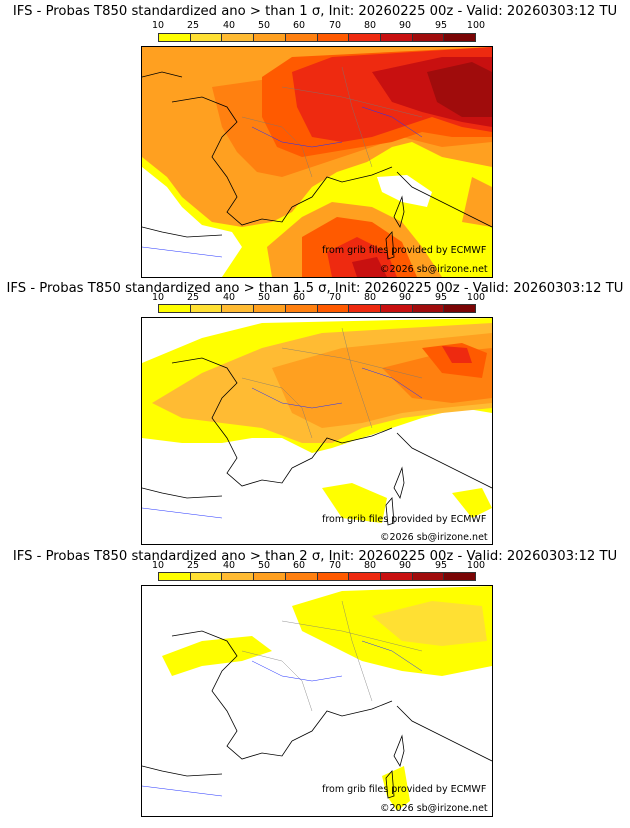 This screenshot has width=630, height=828. Describe the element at coordinates (434, 537) in the screenshot. I see `panel-2-credit-site: ©2026 sb@irizone.net` at that location.